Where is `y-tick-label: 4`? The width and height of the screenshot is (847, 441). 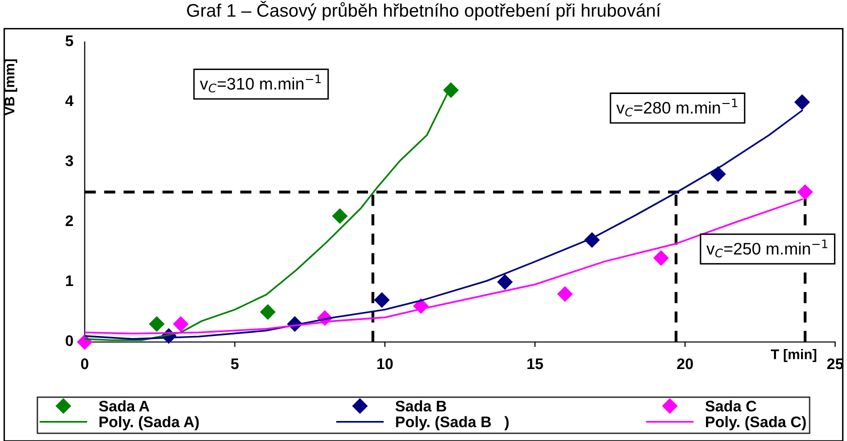 y-tick-label: 4 is located at coordinates (69, 101).